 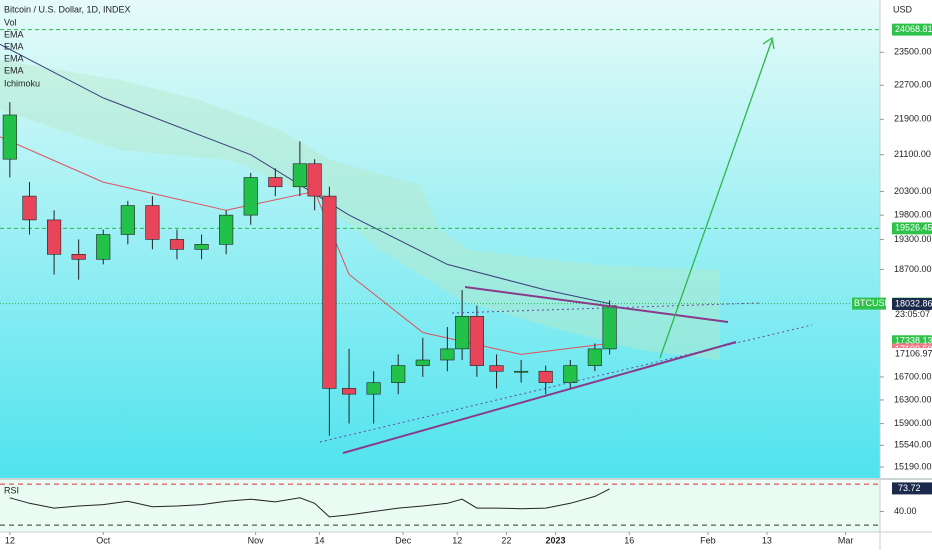 I want to click on y-tick-label: 21900.00, so click(x=913, y=119).